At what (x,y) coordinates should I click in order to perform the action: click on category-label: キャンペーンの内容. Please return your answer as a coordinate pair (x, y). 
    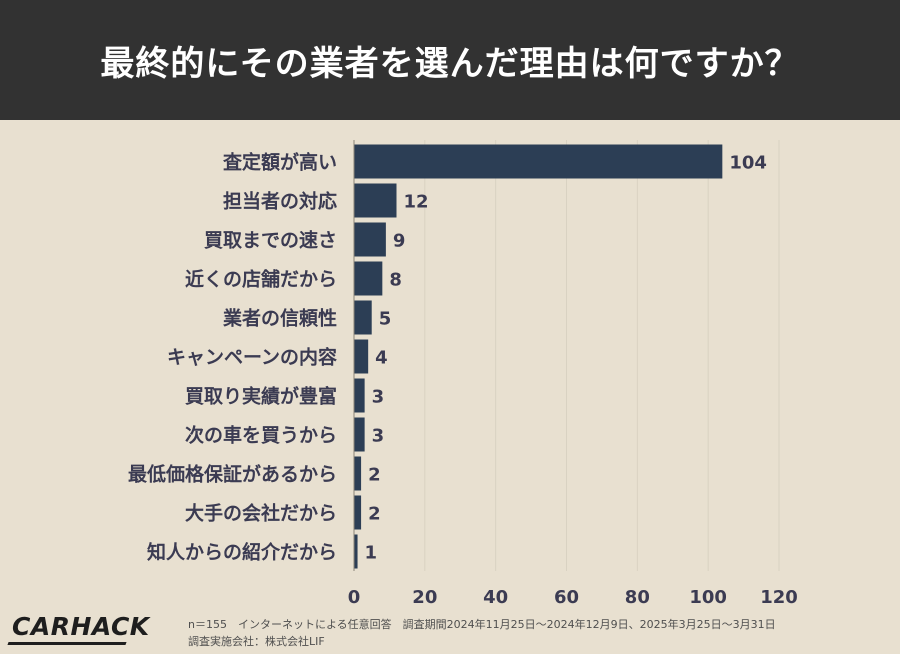
    Looking at the image, I should click on (252, 357).